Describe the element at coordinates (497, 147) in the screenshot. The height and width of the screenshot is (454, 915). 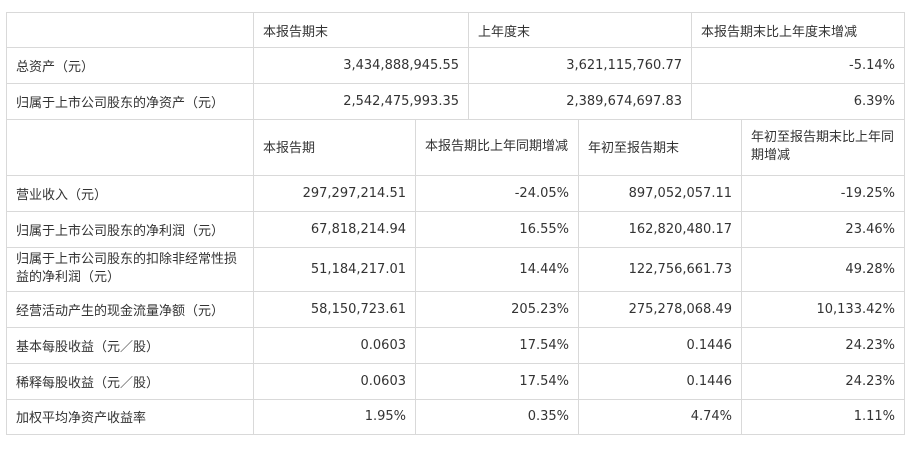
I see `header-period-change: 本报告期比上年同期增减` at that location.